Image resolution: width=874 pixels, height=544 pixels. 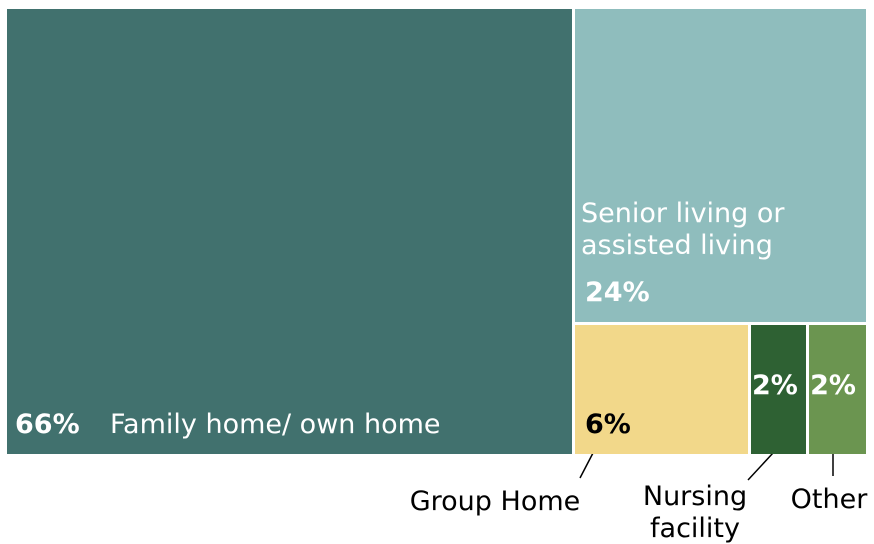 I want to click on category-label: Other, so click(x=829, y=499).